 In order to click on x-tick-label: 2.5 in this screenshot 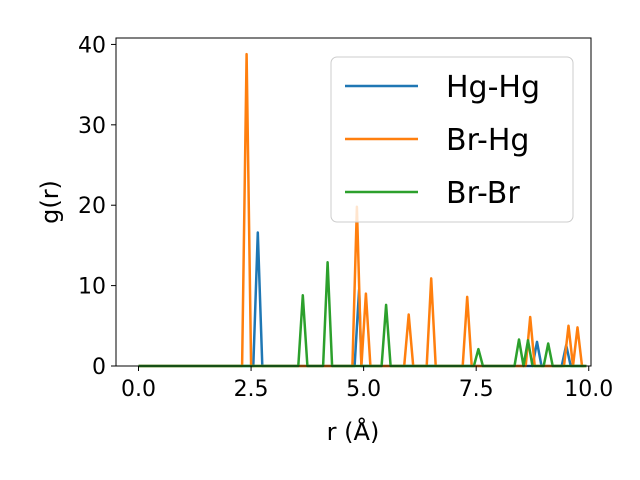, I will do `click(251, 389)`.